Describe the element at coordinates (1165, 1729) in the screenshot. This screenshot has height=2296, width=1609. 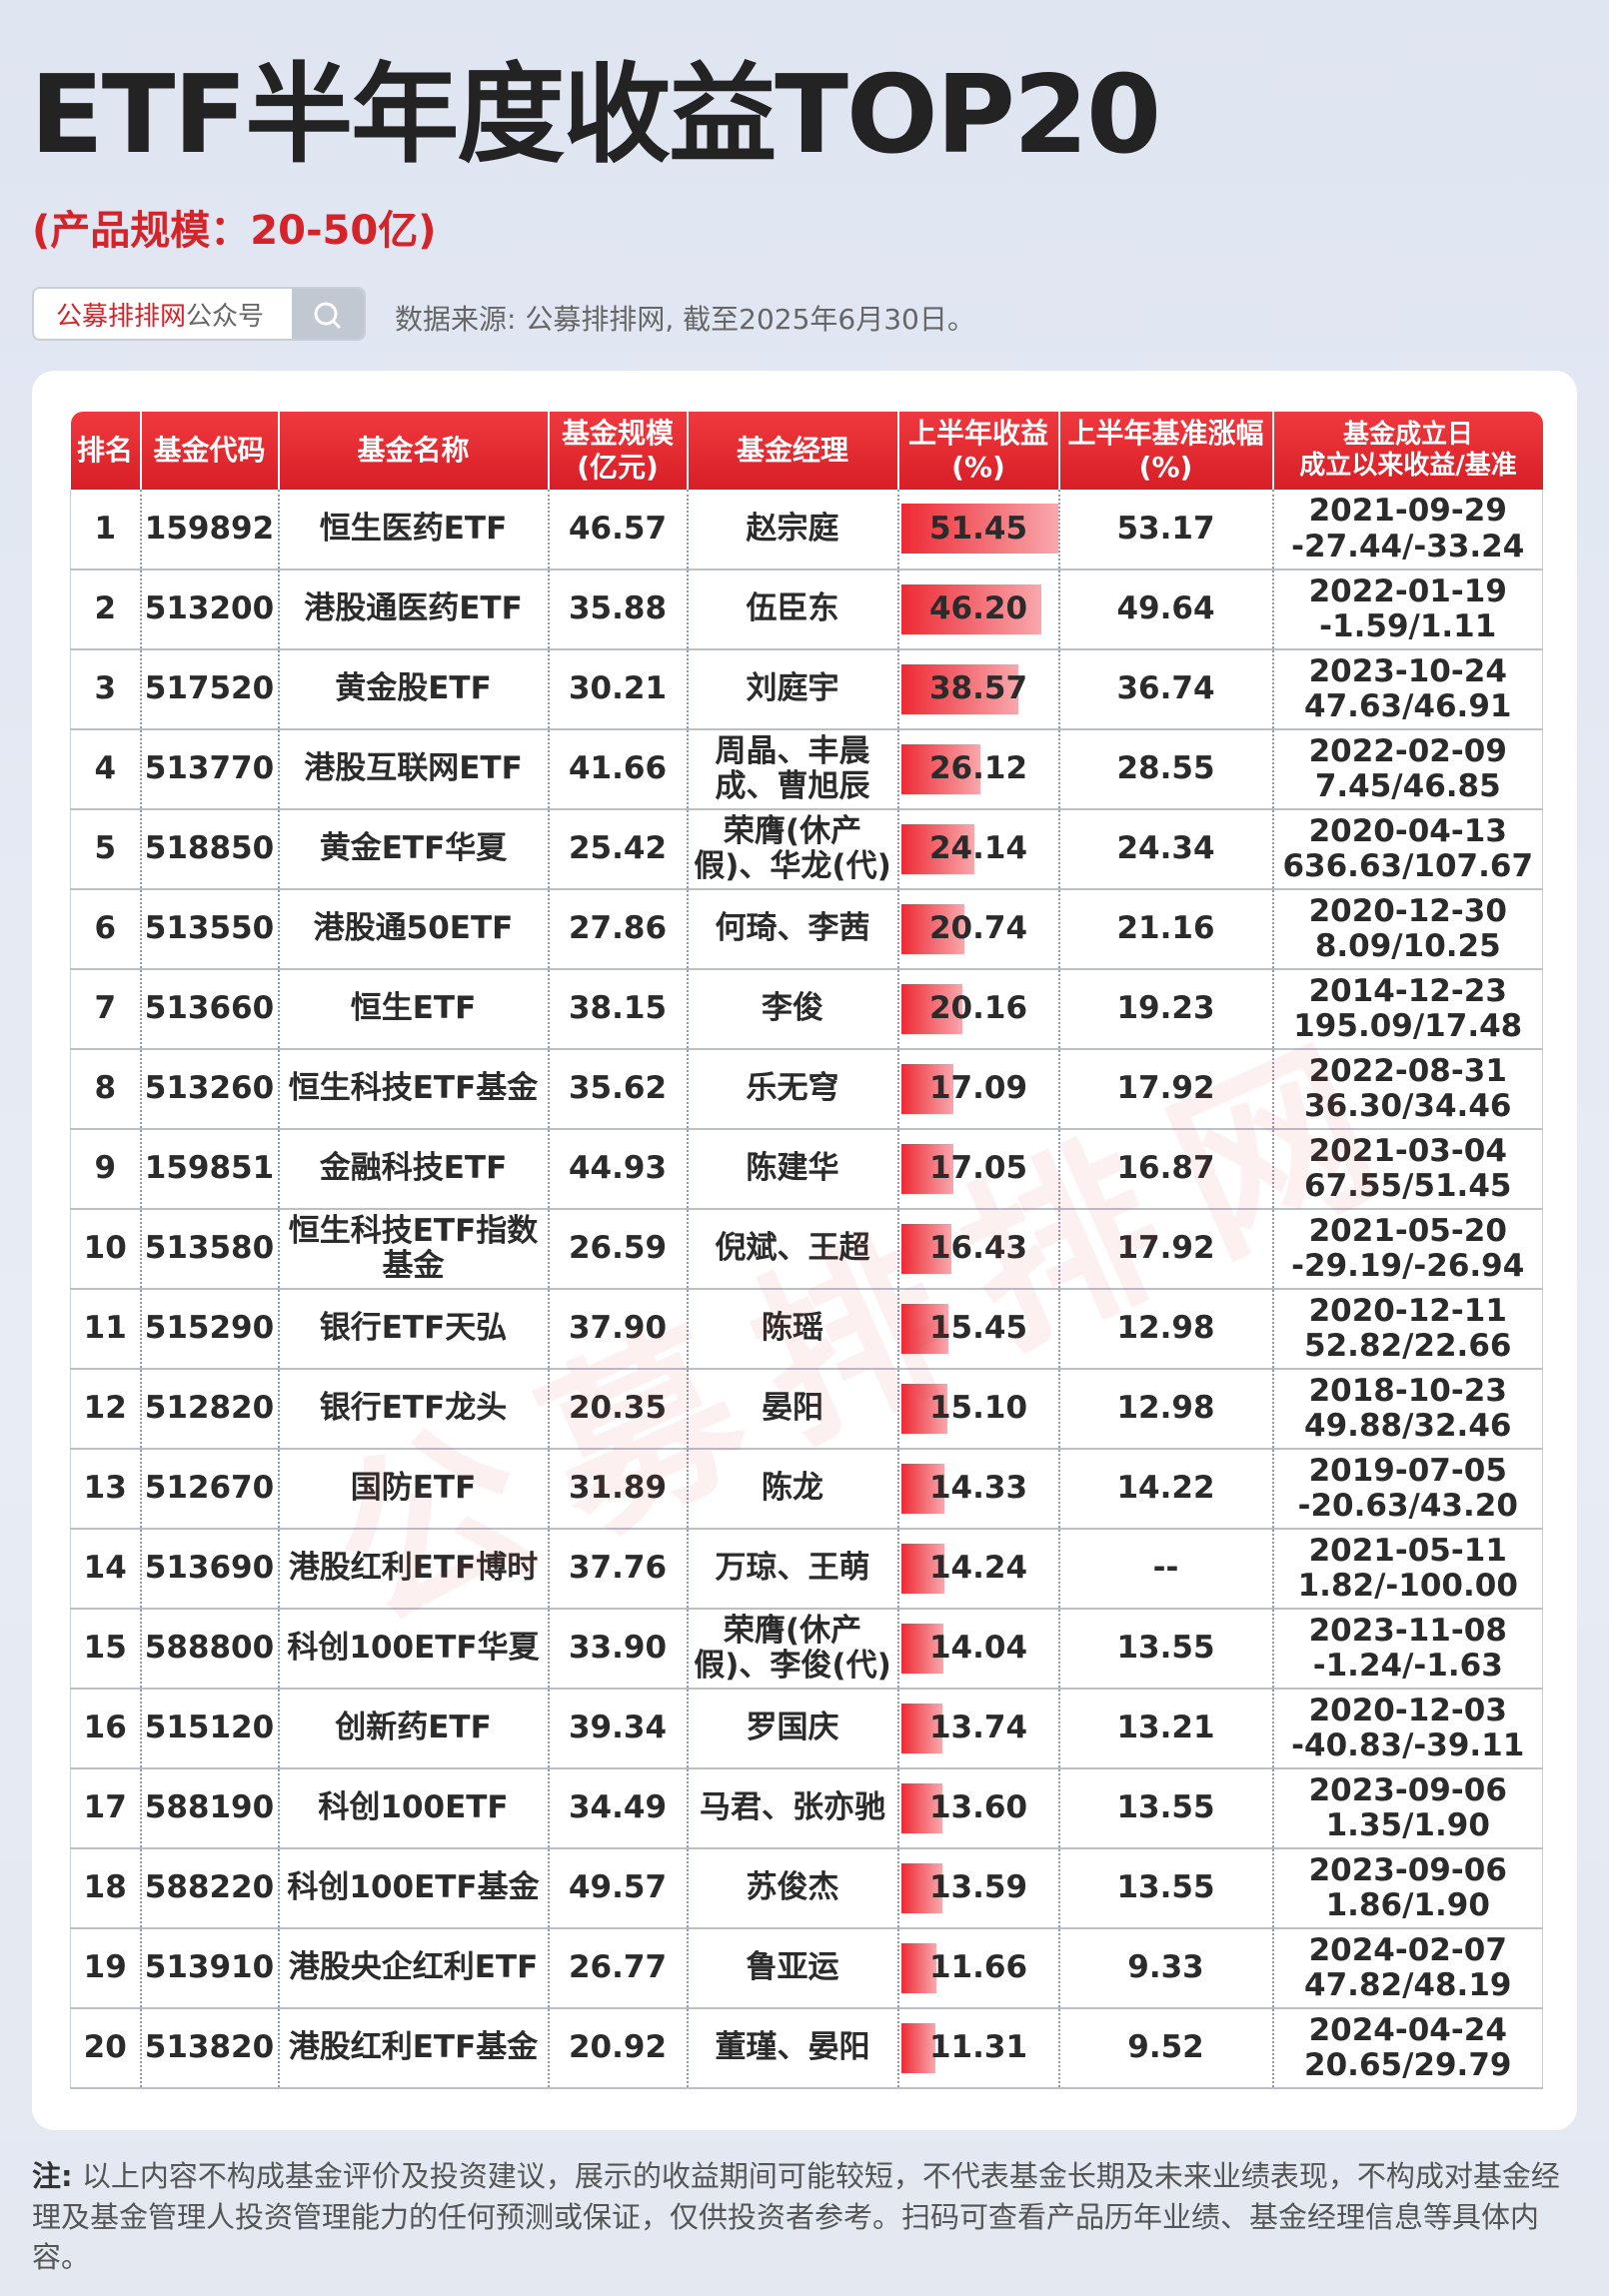
I see `table-cell: 13.21` at that location.